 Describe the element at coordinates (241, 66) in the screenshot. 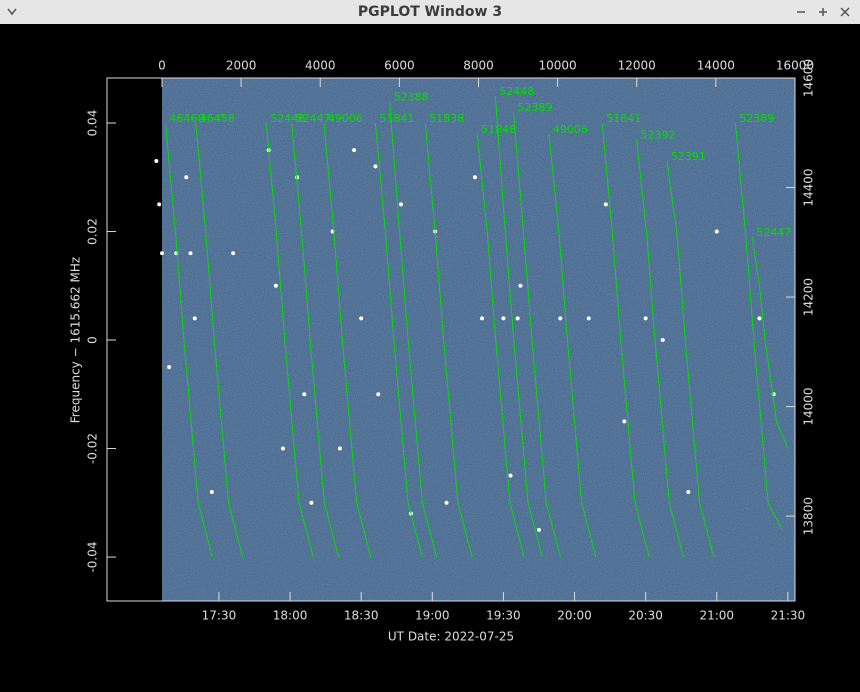

I see `x2-tick-label: 2000` at that location.